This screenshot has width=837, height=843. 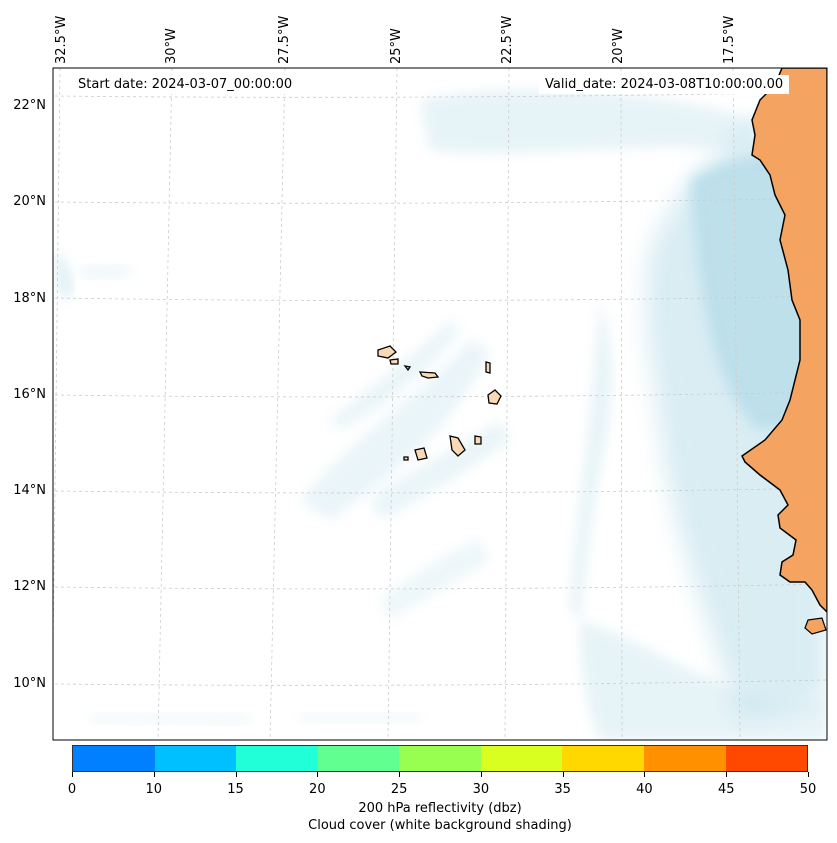 I want to click on lat-label-22n: 22°N, so click(x=29, y=105).